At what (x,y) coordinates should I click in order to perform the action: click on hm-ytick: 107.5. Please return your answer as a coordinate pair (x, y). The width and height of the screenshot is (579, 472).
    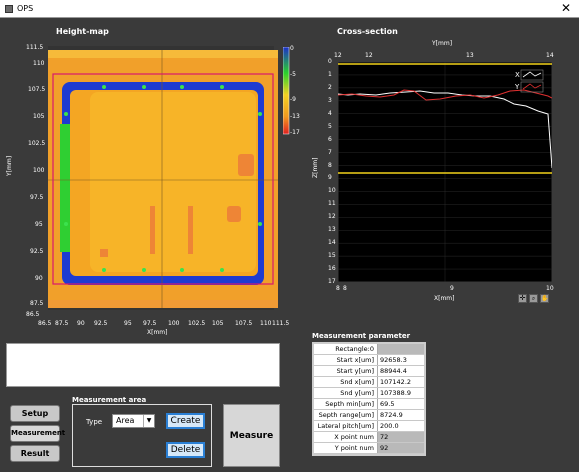
    Looking at the image, I should click on (37, 89).